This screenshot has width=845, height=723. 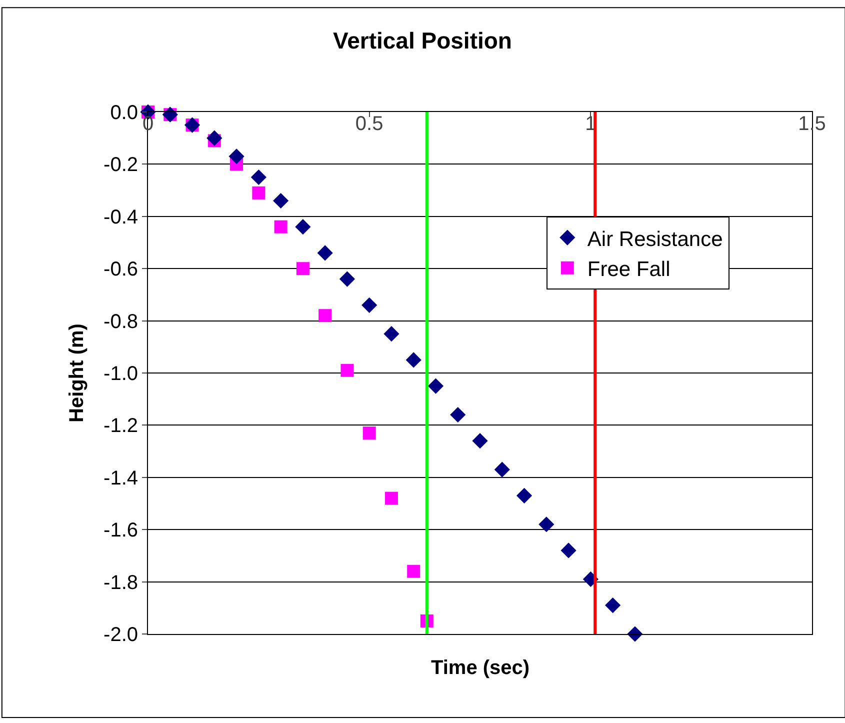 I want to click on y-tick-label: -0.2, so click(x=121, y=165).